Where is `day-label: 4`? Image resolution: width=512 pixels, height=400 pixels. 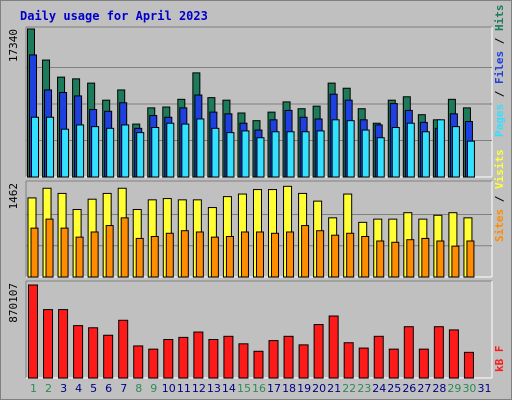 day-label: 4 is located at coordinates (78, 388).